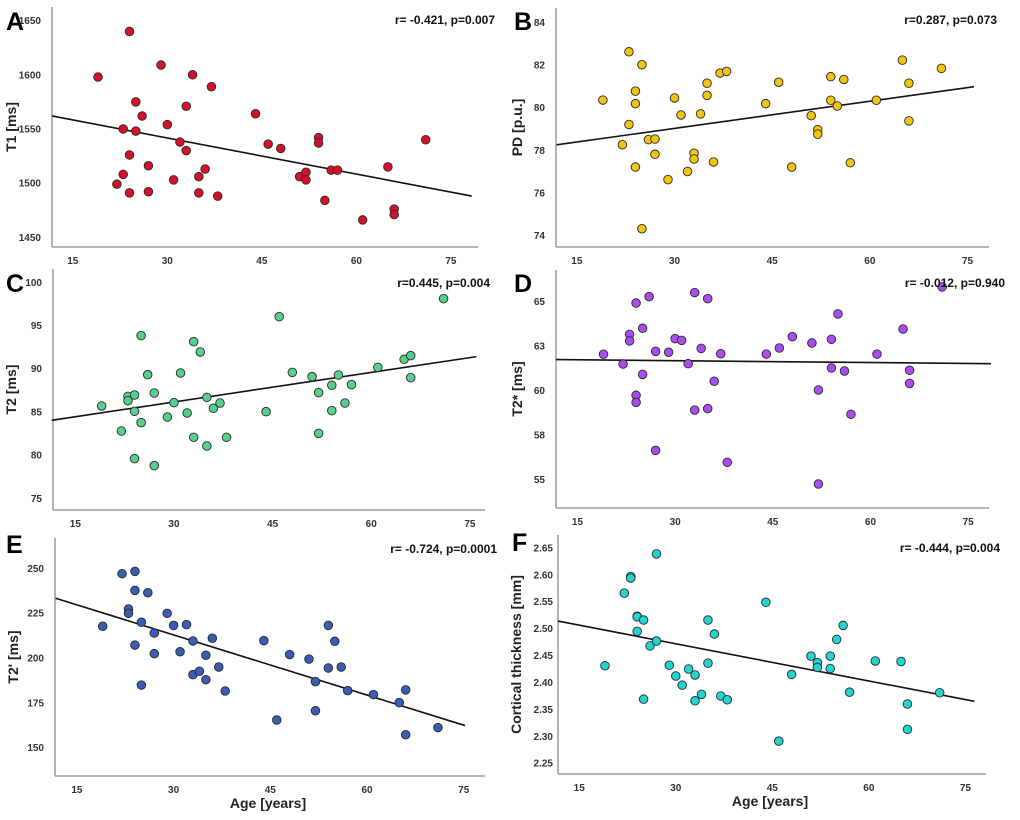 The height and width of the screenshot is (820, 1020). Describe the element at coordinates (544, 575) in the screenshot. I see `y-tick-label: 2.60` at that location.